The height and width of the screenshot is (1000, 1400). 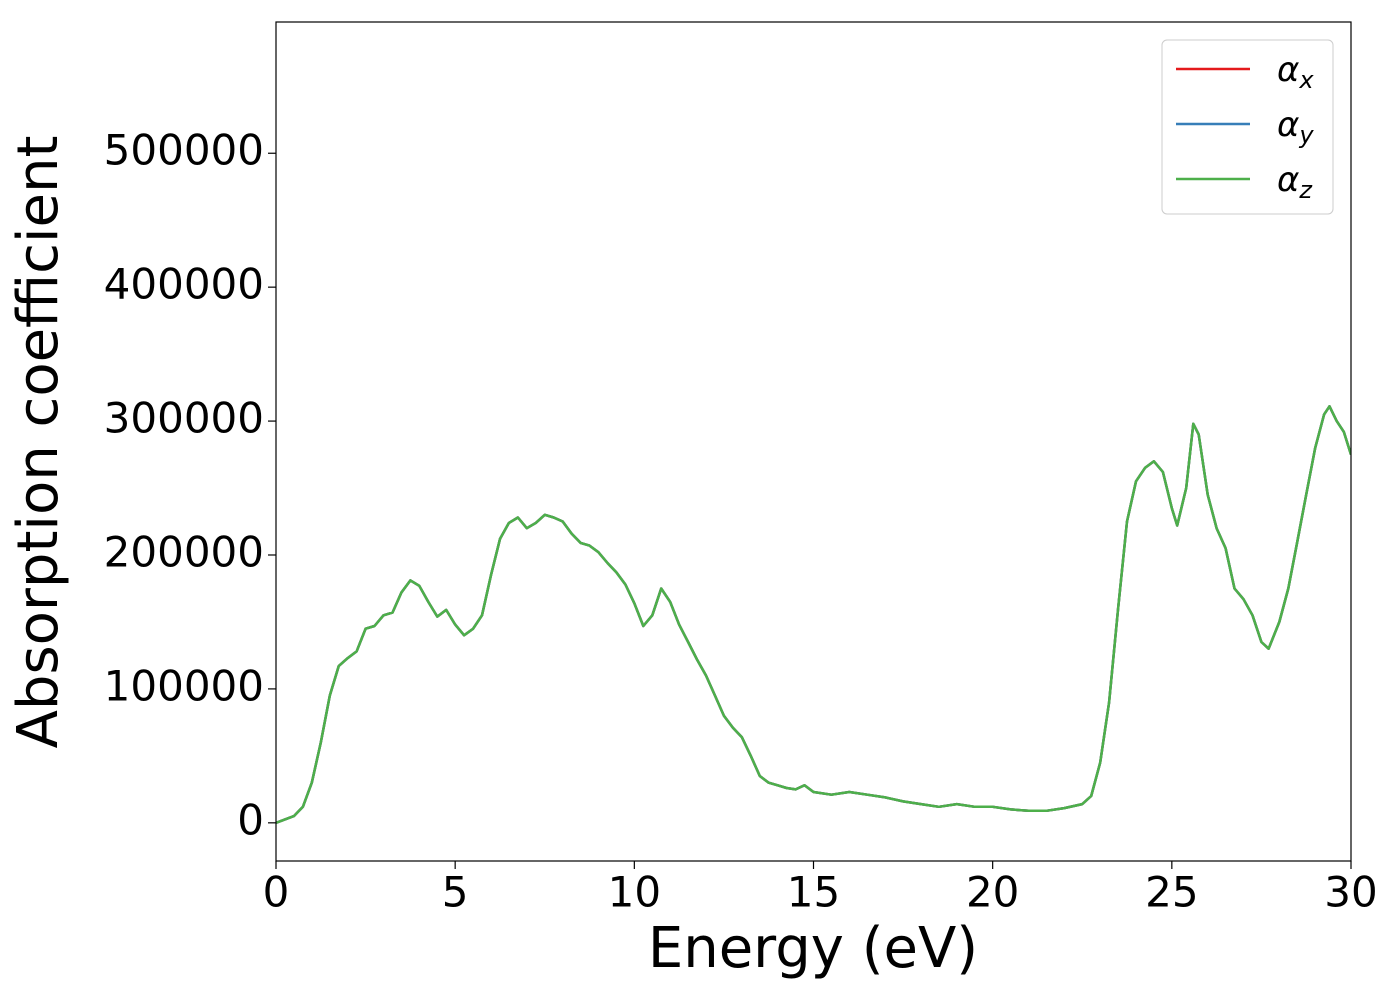 What do you see at coordinates (992, 892) in the screenshot?
I see `x-tick-label: 20` at bounding box center [992, 892].